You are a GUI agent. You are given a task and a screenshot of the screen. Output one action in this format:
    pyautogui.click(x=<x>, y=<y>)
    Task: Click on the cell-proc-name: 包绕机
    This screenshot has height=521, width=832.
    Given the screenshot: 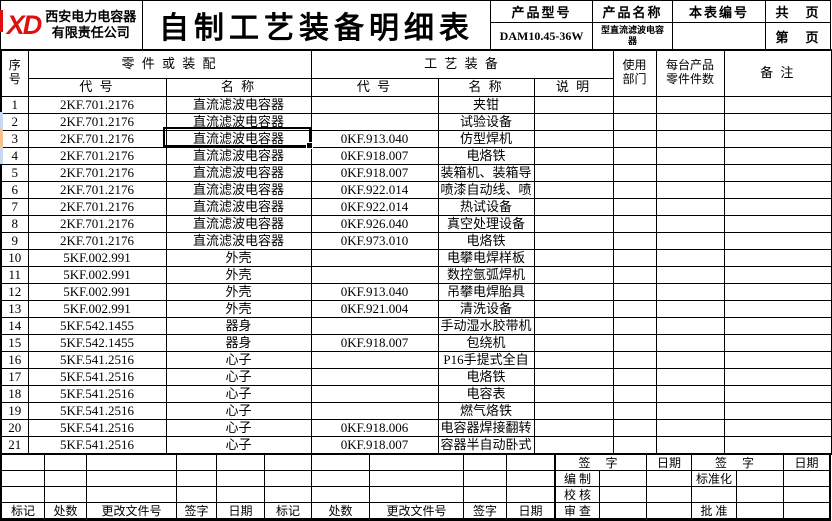 What is the action you would take?
    pyautogui.click(x=486, y=342)
    